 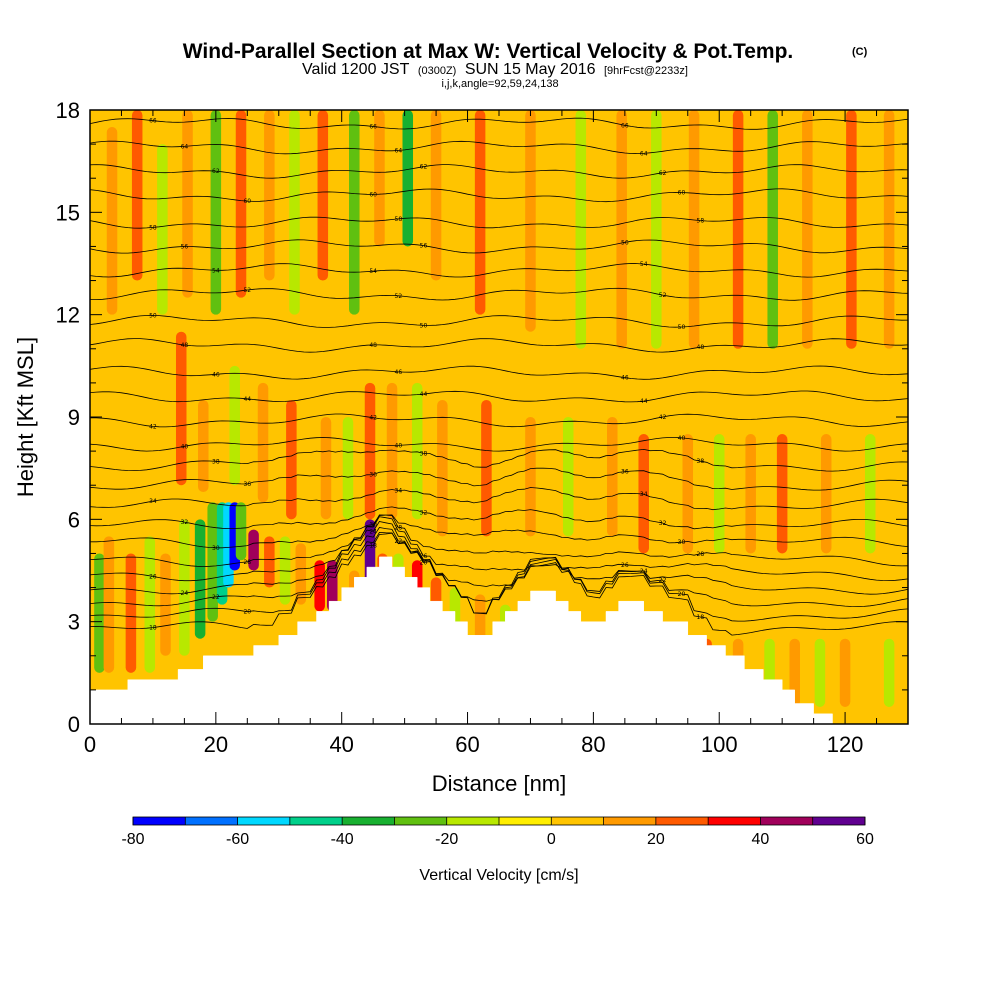 What do you see at coordinates (25, 417) in the screenshot?
I see `y-axis-title: Height [Kft MSL]` at bounding box center [25, 417].